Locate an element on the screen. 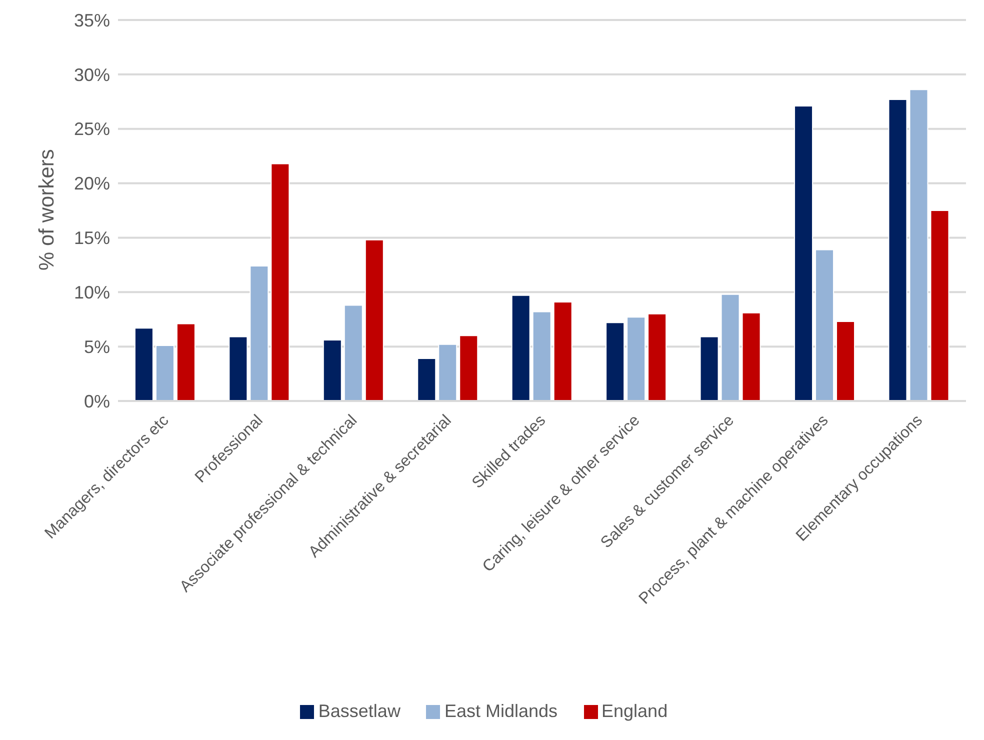 Image resolution: width=984 pixels, height=740 pixels. y-tick-label: 20% is located at coordinates (92, 184).